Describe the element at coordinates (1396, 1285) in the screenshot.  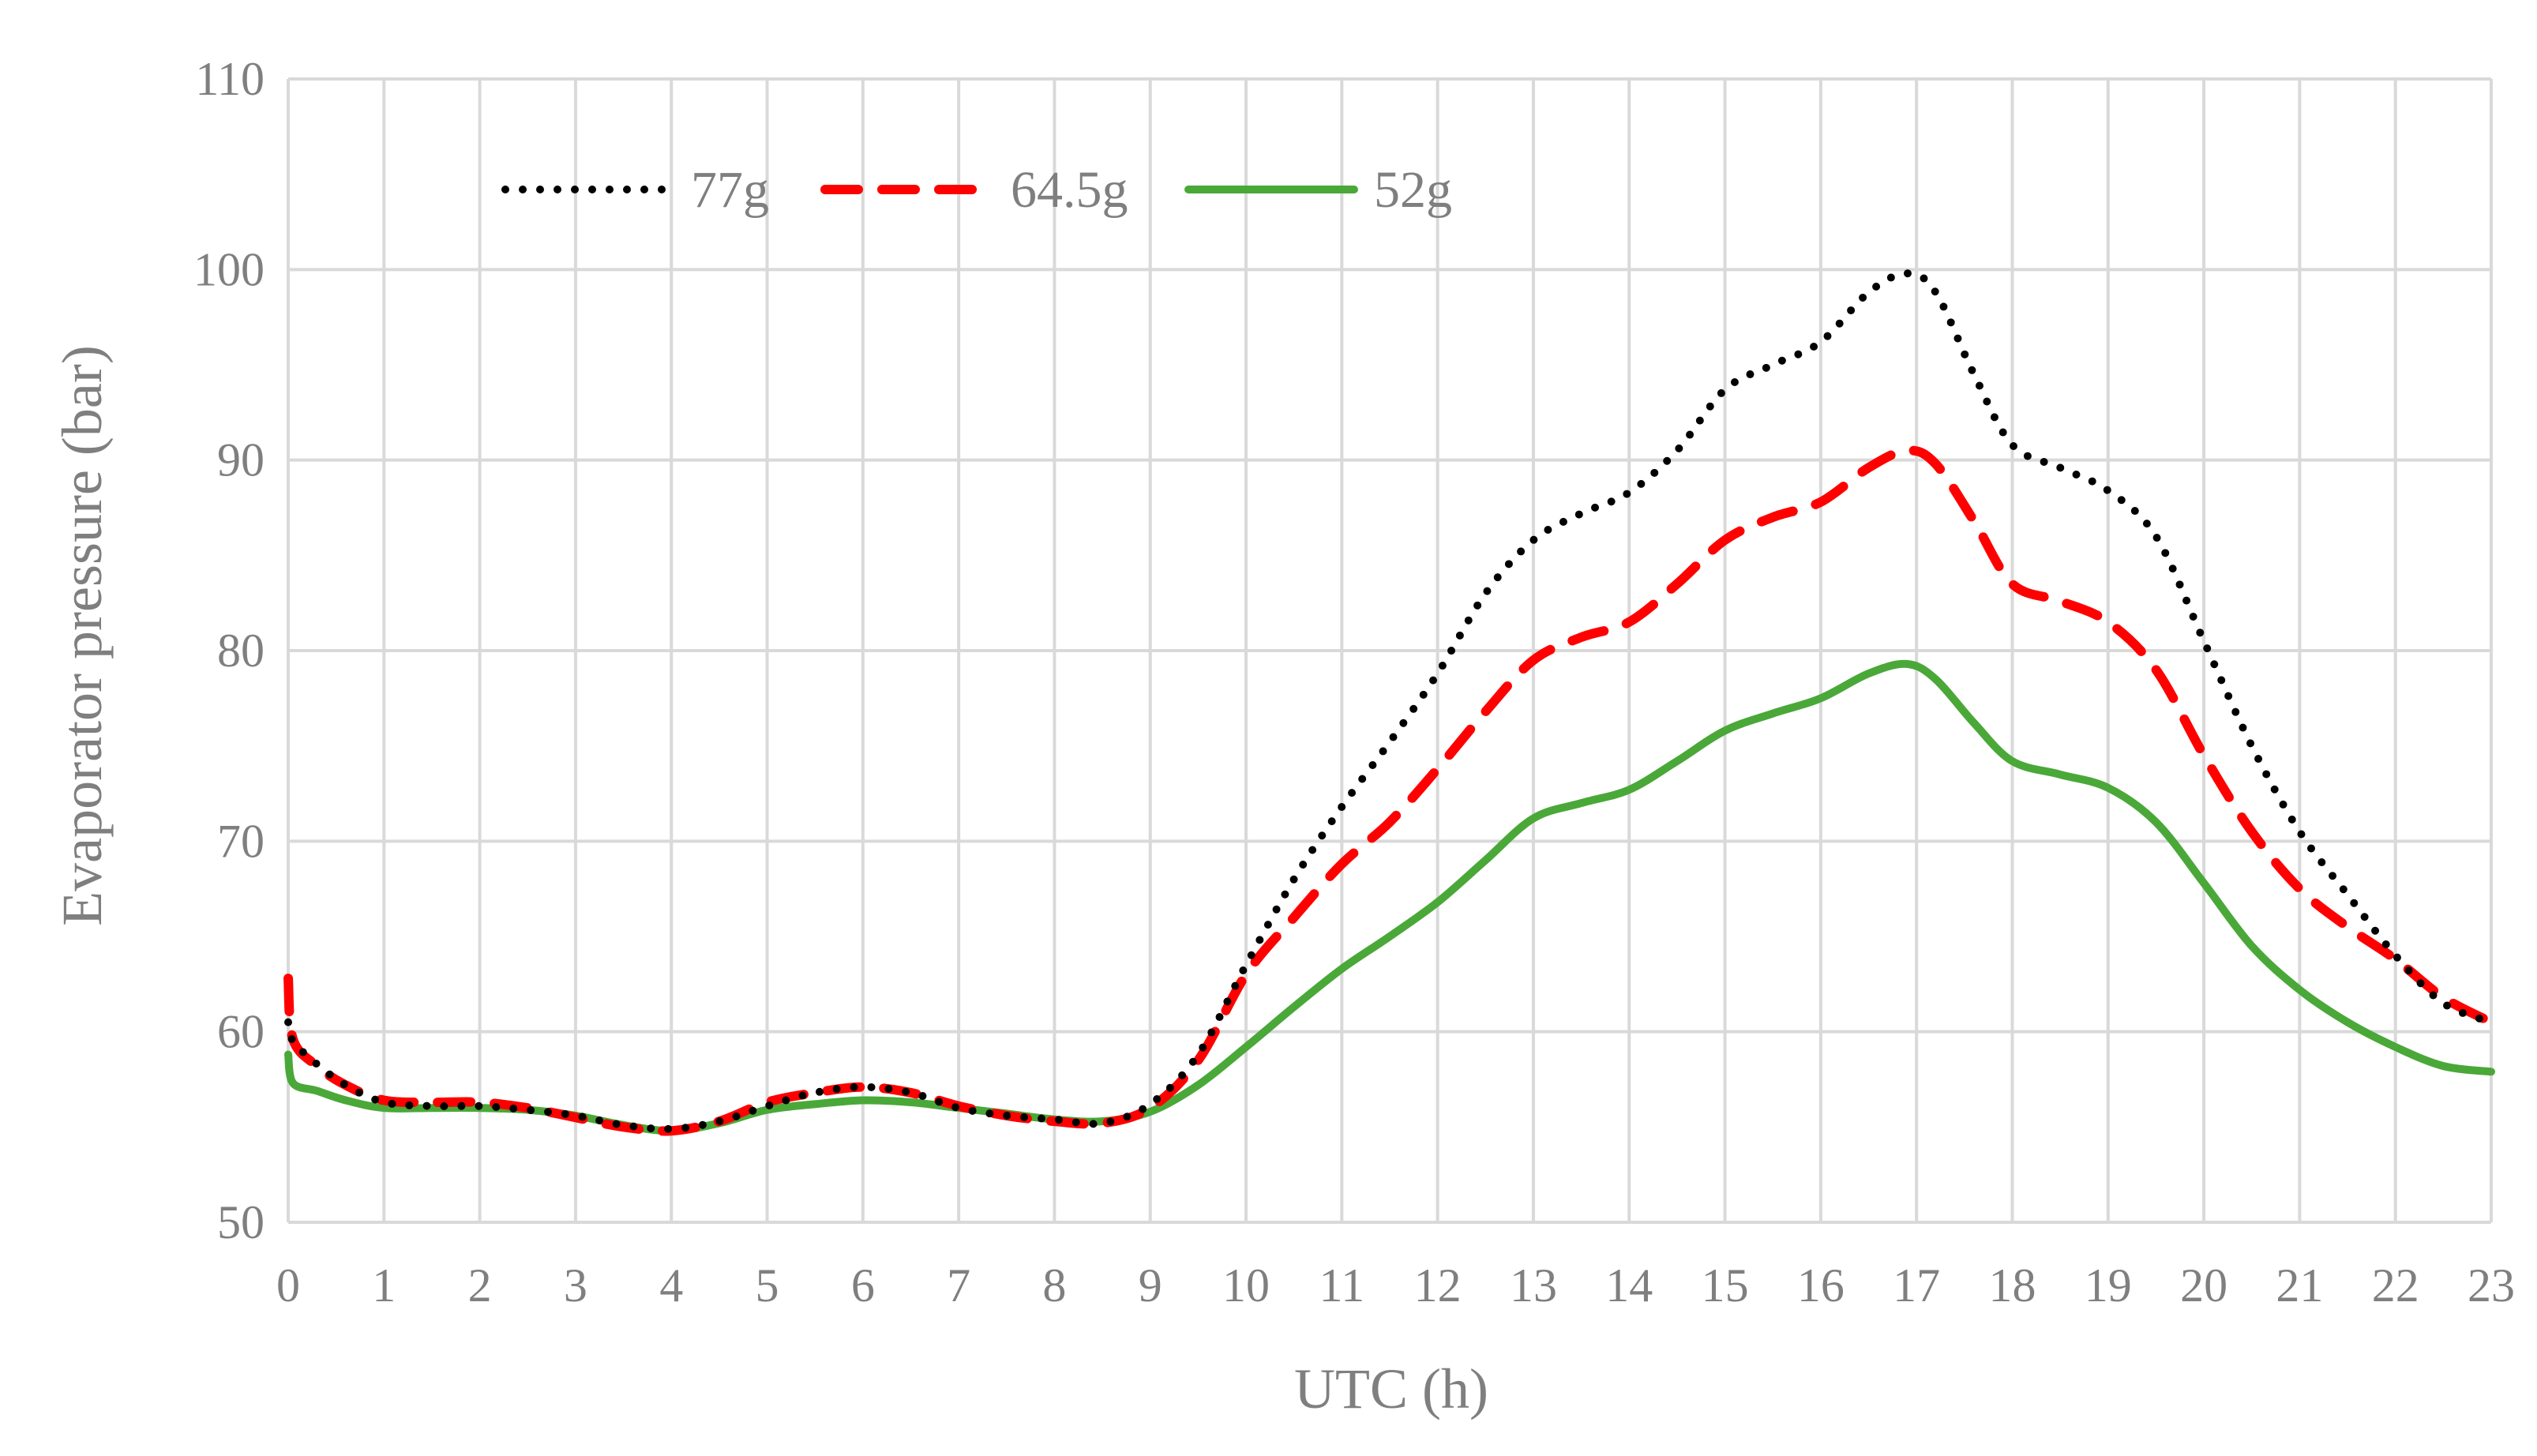
I see `x-tick-labels: 0 1 2 3 4 5 6 7 8 9 10 11 12 13 14 15 16 17 18 19 20 21 22 23` at that location.